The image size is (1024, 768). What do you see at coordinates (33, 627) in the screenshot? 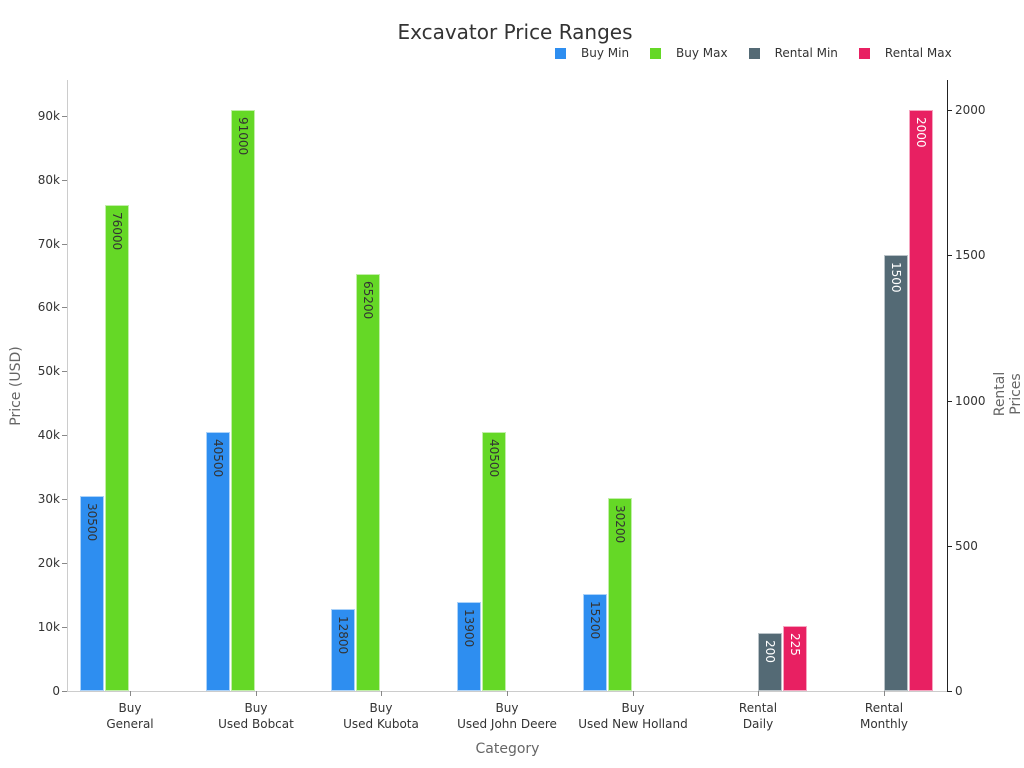
I see `left-y-tick: 10k` at bounding box center [33, 627].